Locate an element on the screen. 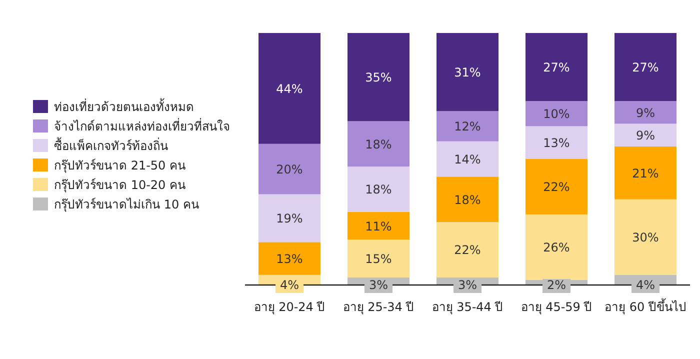 The width and height of the screenshot is (700, 359). data-label: 20% is located at coordinates (289, 169).